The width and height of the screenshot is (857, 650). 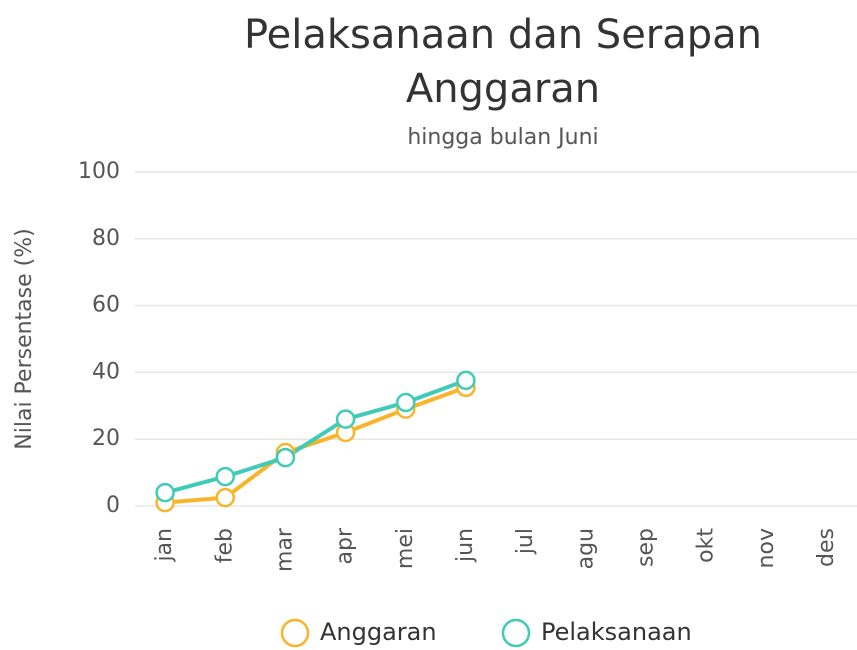 I want to click on x-tick-label: jan, so click(x=164, y=545).